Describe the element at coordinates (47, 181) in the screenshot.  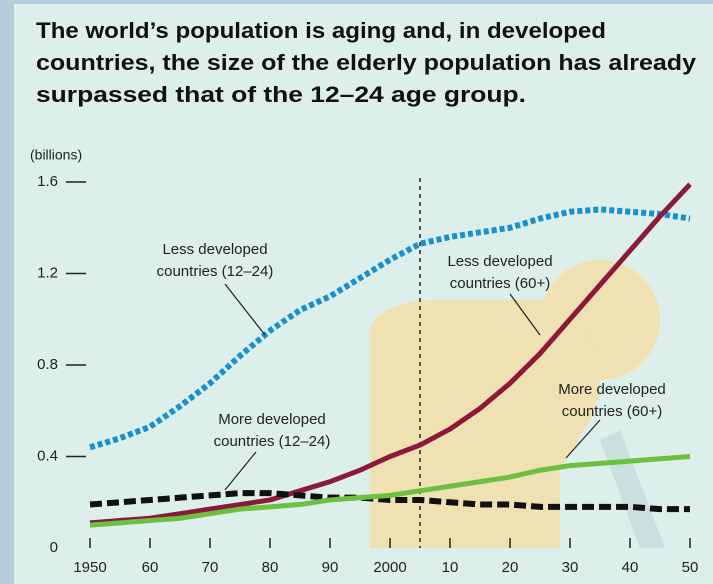
I see `y-tick-label: 1.6` at that location.